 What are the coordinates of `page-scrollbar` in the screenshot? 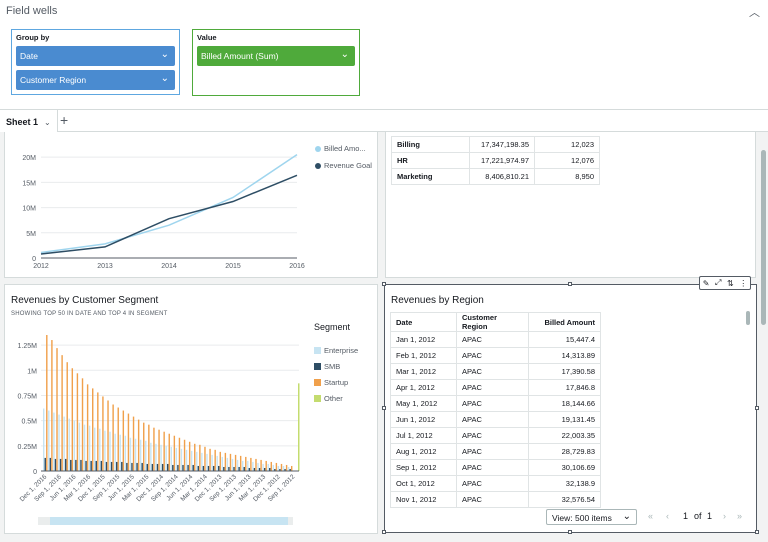 It's located at (763, 337).